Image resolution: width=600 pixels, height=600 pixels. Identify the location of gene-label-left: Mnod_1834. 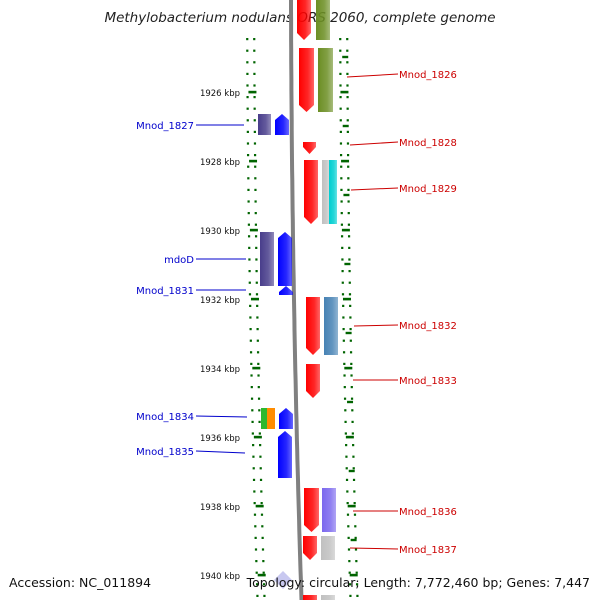
(165, 417).